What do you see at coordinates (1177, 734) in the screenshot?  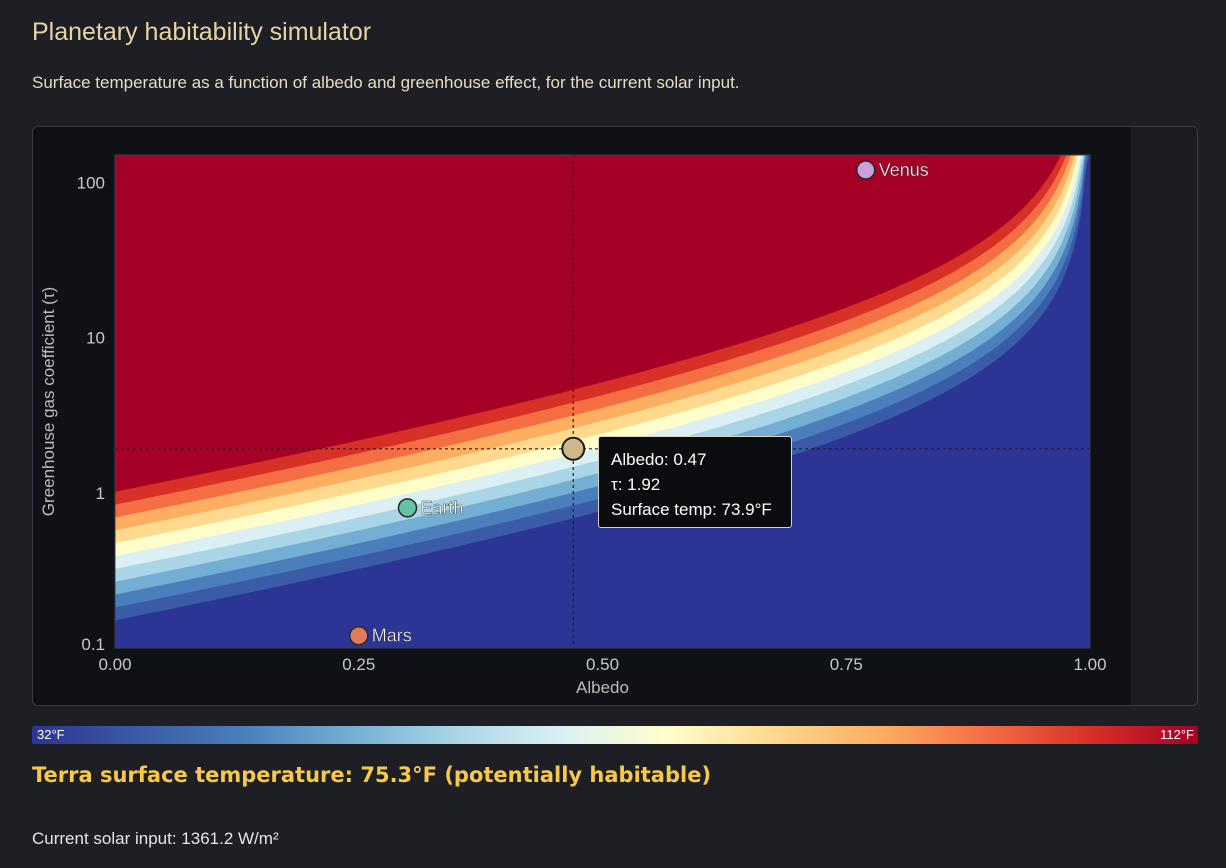 I see `colorbar-max-label: 112°F` at bounding box center [1177, 734].